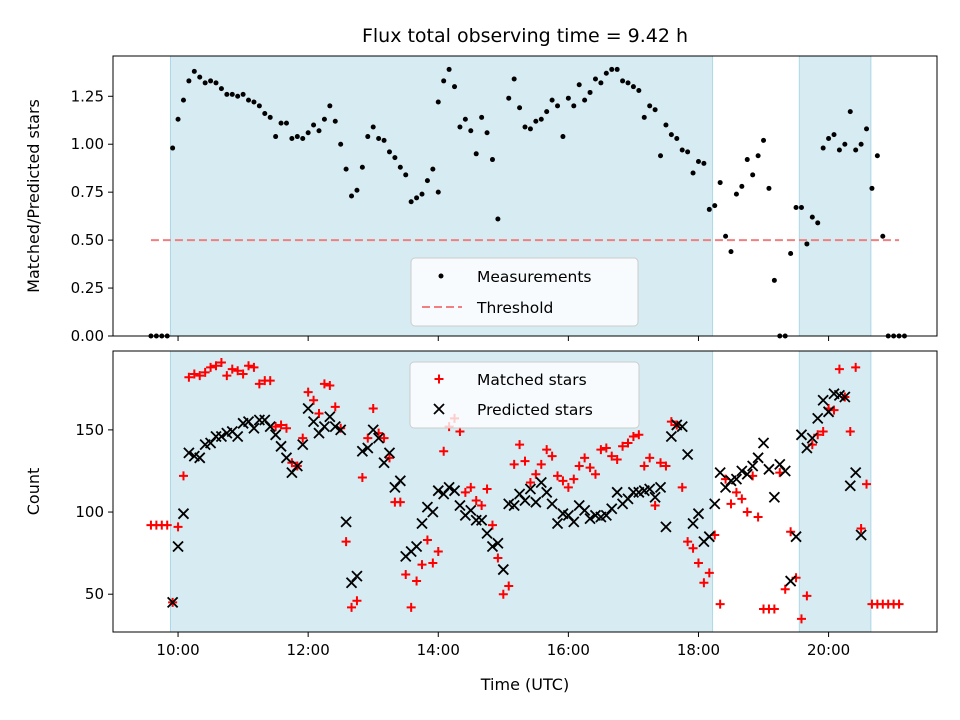 Image resolution: width=960 pixels, height=720 pixels. What do you see at coordinates (439, 379) in the screenshot?
I see `legend-marker-matched` at bounding box center [439, 379].